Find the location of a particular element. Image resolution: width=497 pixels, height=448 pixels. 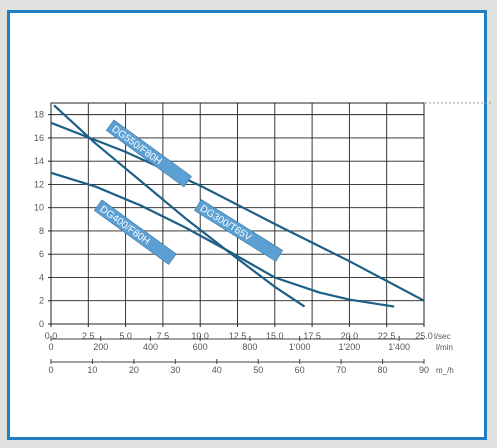

secondary-tick-label: 30 is located at coordinates (175, 370).